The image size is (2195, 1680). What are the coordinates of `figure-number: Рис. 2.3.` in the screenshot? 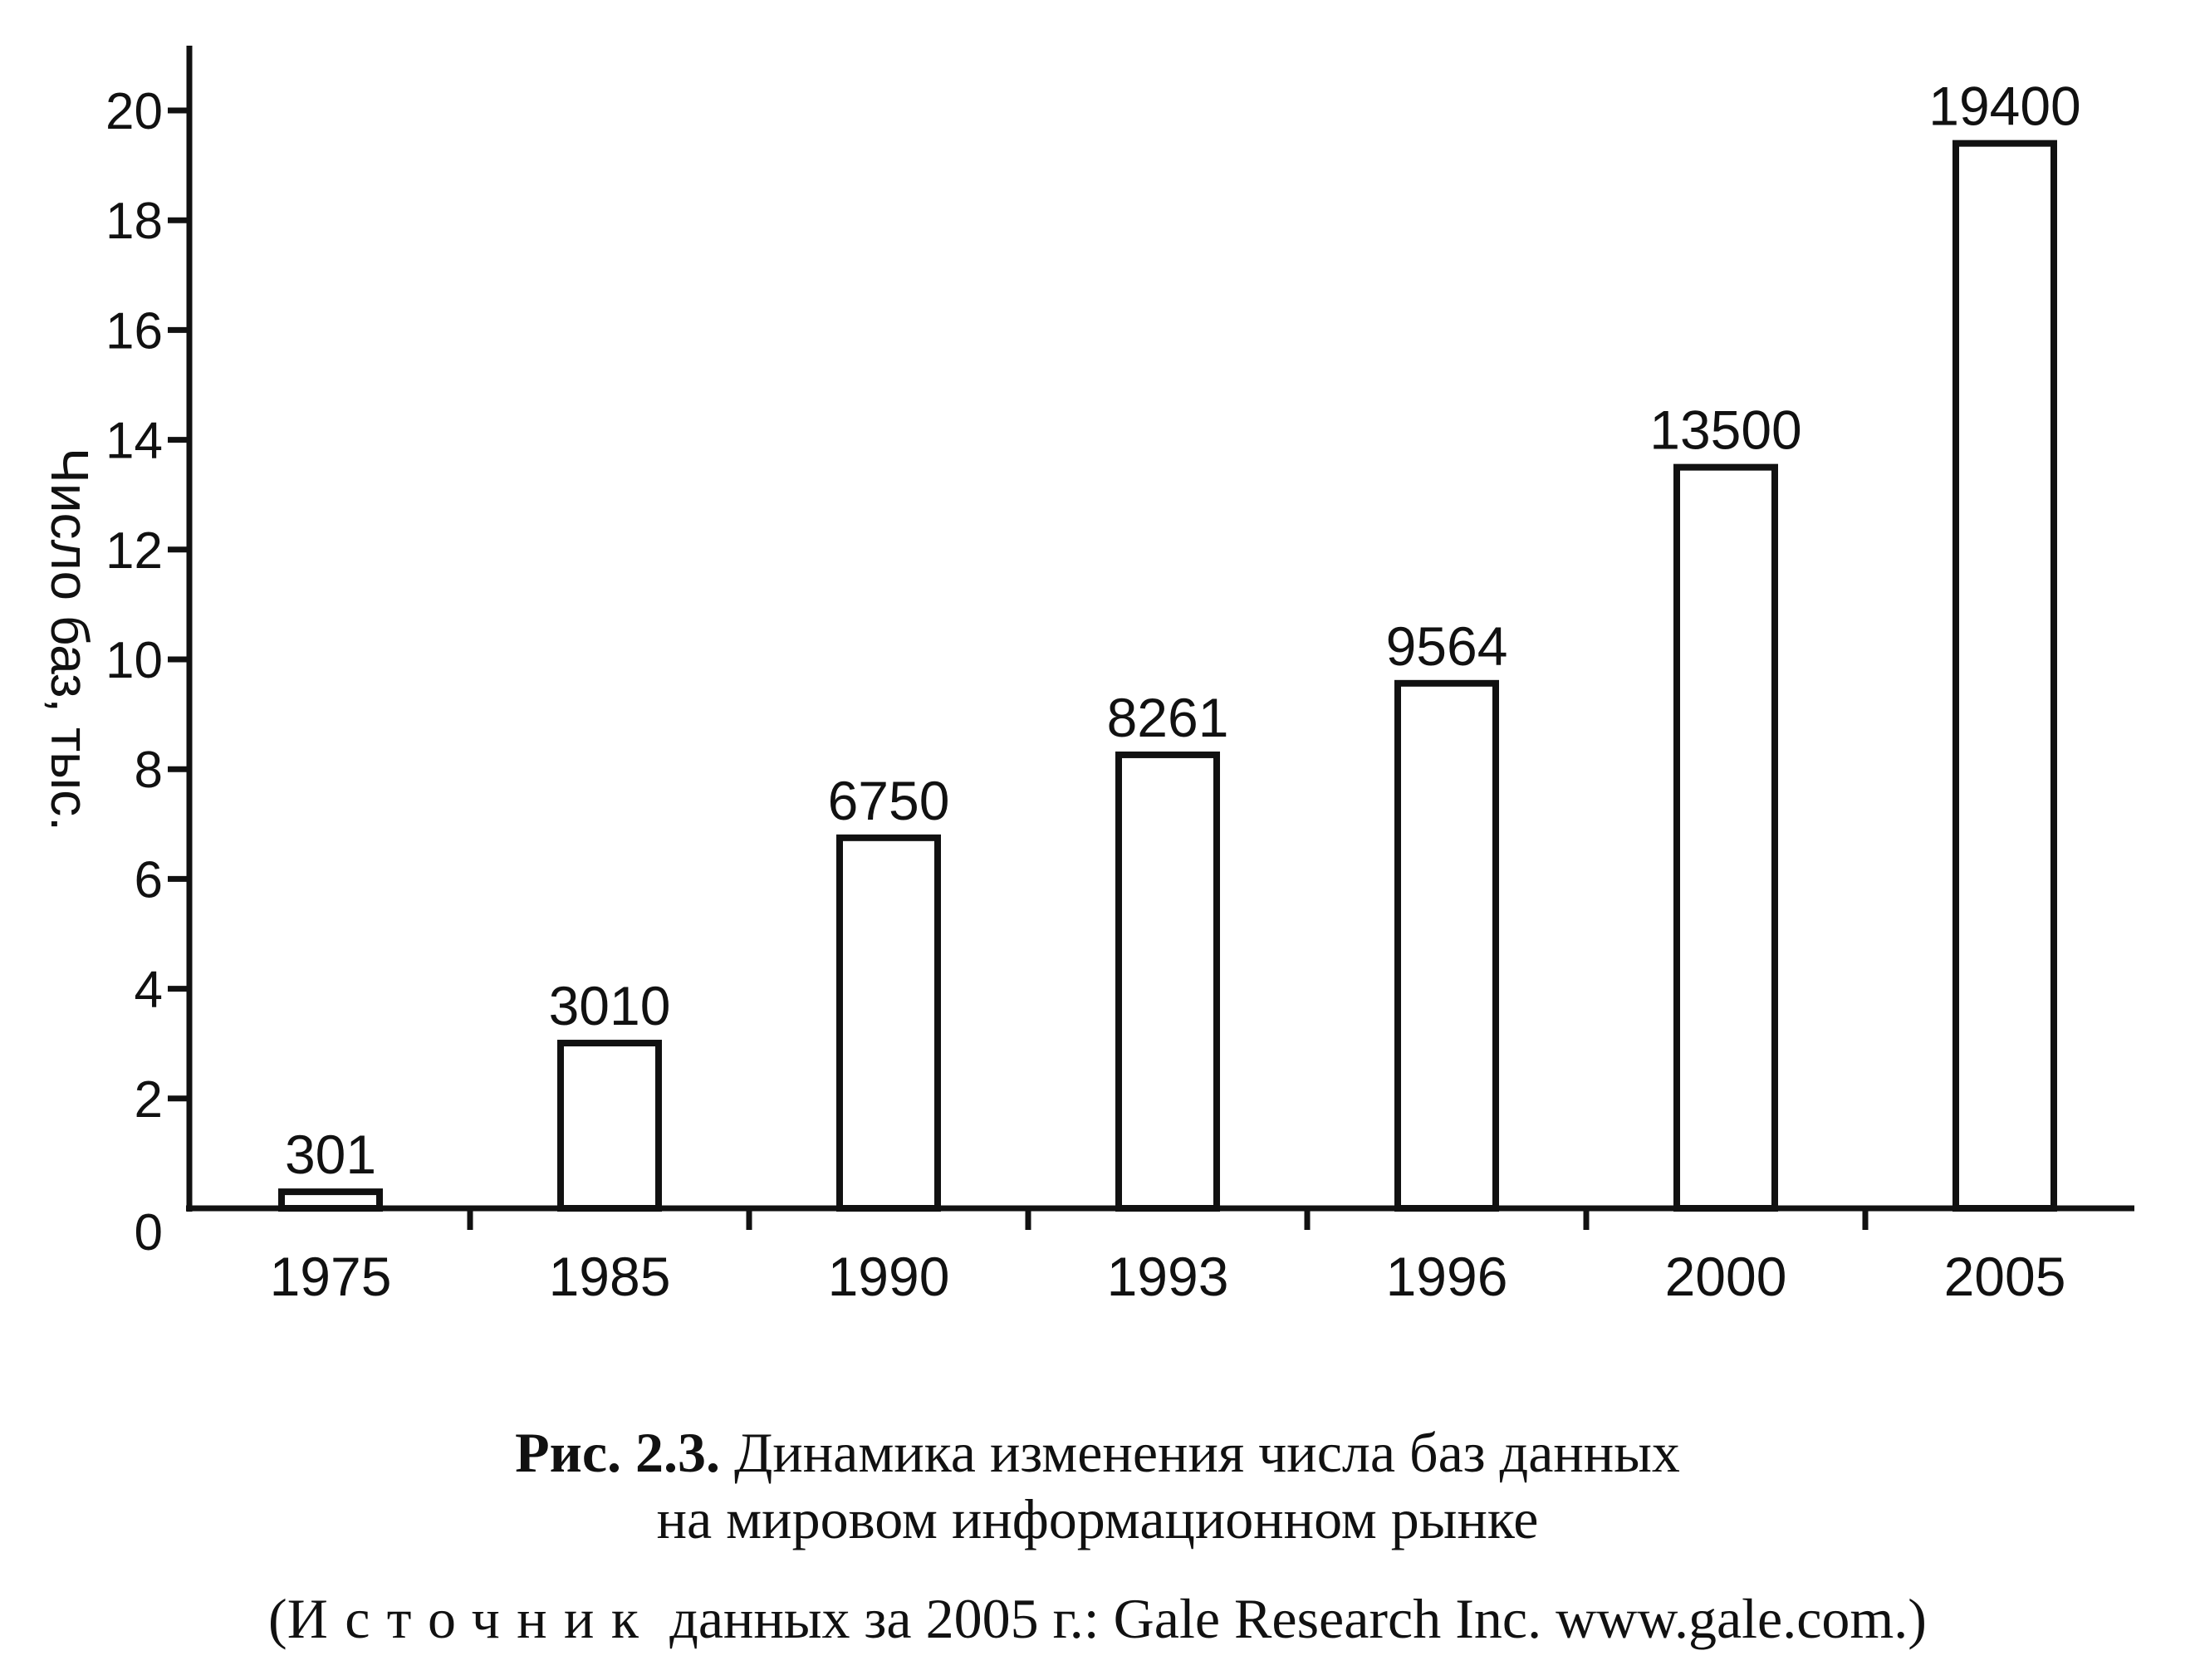 It's located at (618, 1452).